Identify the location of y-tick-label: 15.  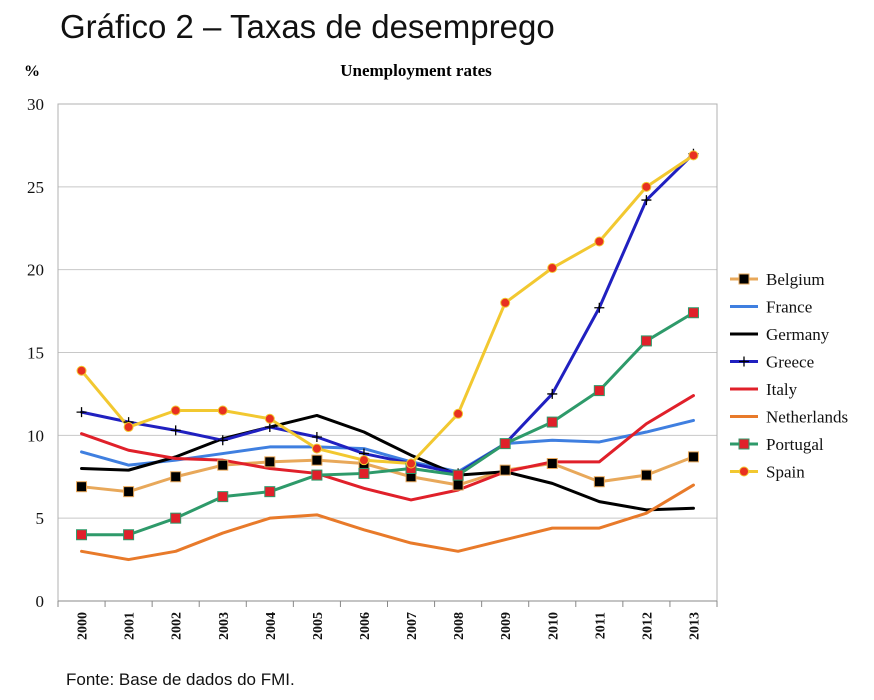
(35, 353).